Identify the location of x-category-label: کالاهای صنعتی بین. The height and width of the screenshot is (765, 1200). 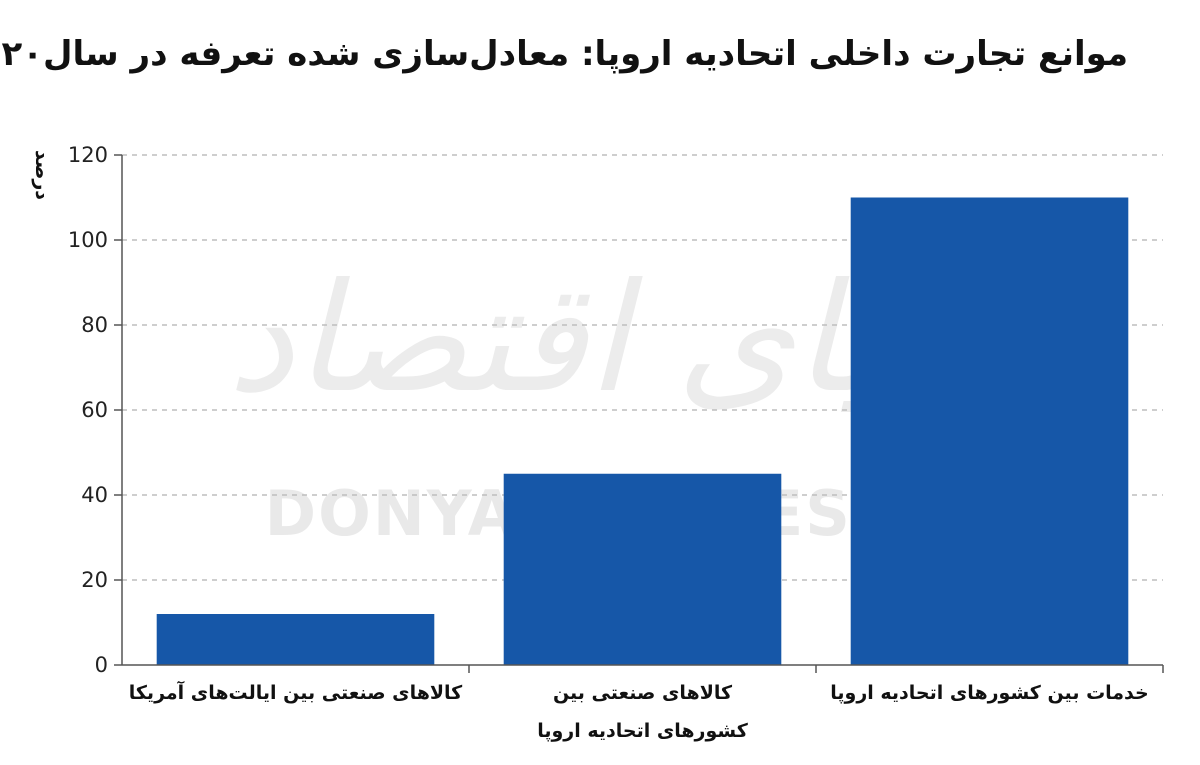
(643, 693).